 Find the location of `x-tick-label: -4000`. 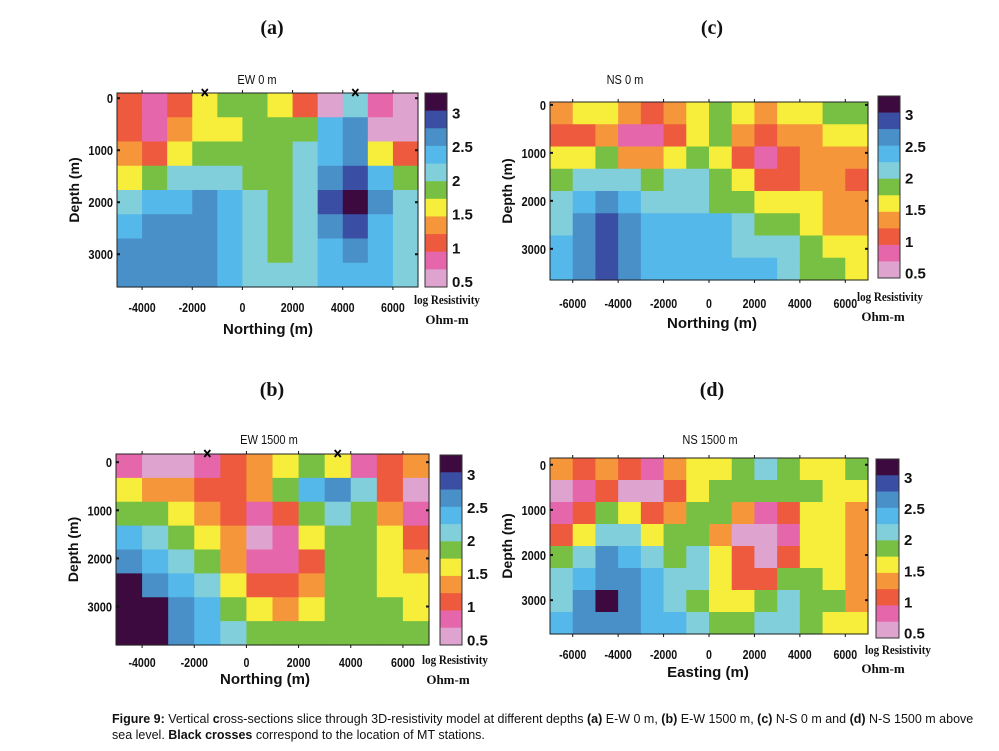

x-tick-label: -4000 is located at coordinates (142, 307).